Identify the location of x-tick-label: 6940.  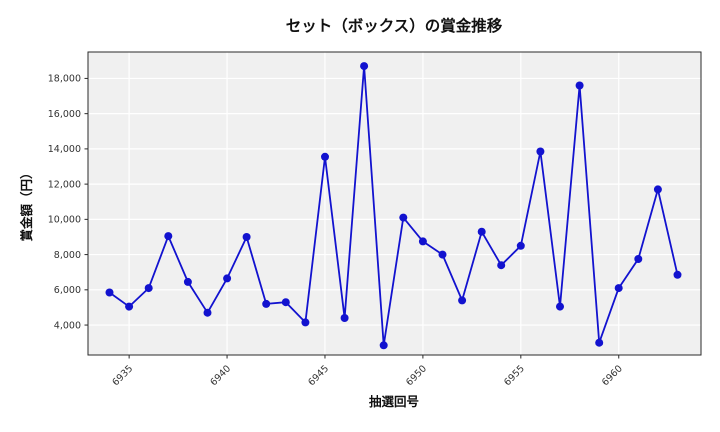
(220, 375).